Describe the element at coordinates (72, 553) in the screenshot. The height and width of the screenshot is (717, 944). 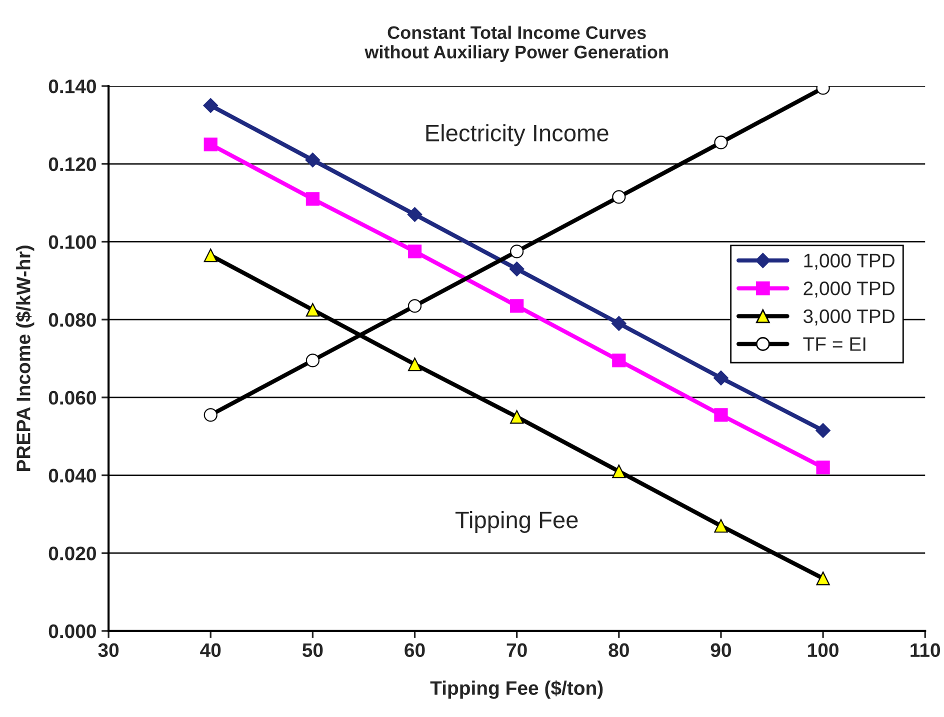
I see `y-tick-label: 0.020` at that location.